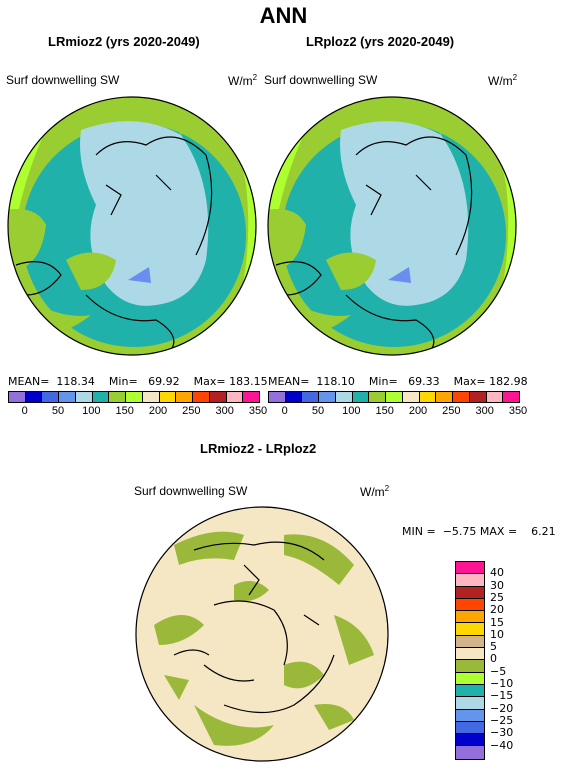  Describe the element at coordinates (283, 15) in the screenshot. I see `main-title: ANN` at that location.